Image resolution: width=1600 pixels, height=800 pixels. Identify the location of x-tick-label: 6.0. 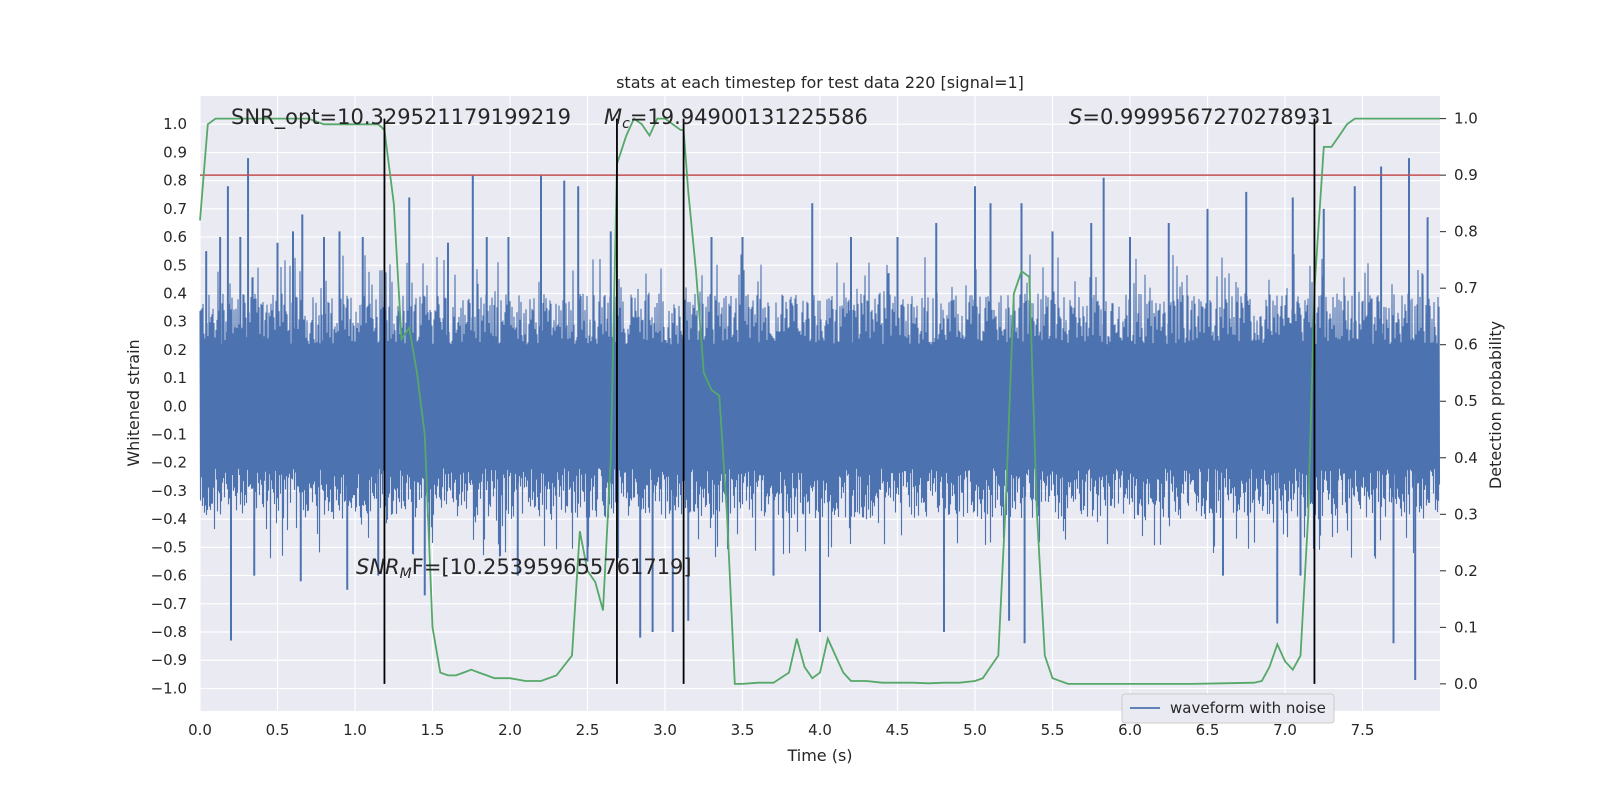
(1130, 730).